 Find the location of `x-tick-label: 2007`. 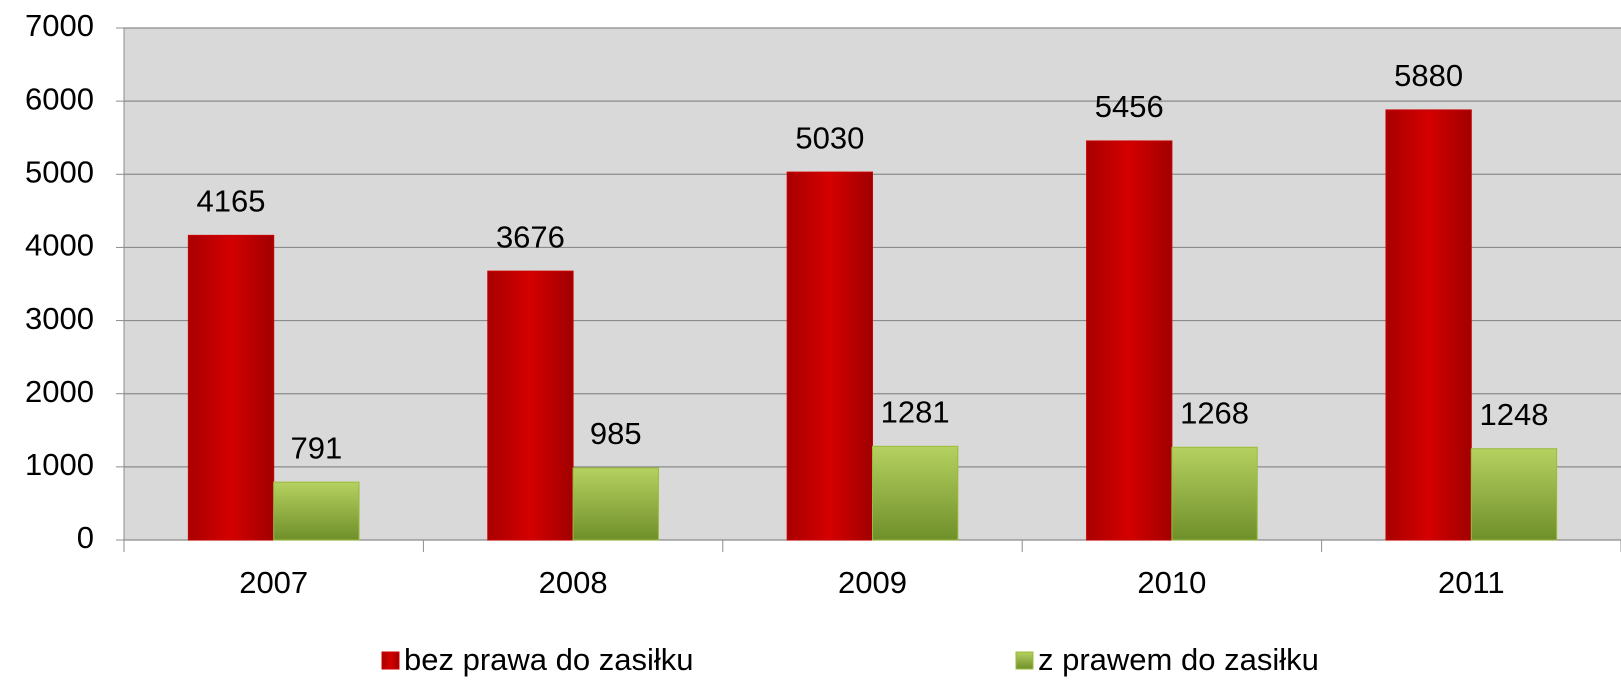

x-tick-label: 2007 is located at coordinates (273, 582).